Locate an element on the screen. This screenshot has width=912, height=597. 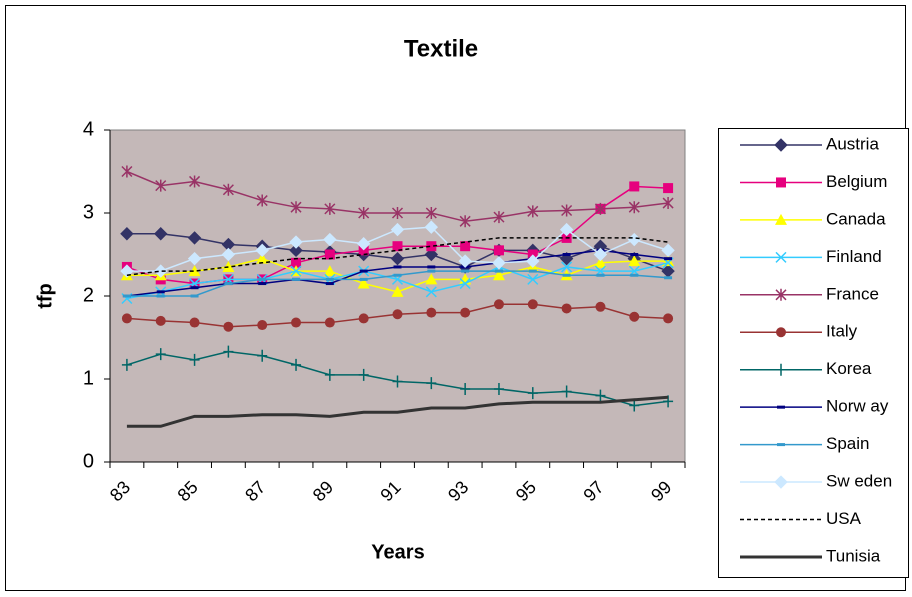
chart-title: Textile is located at coordinates (441, 48).